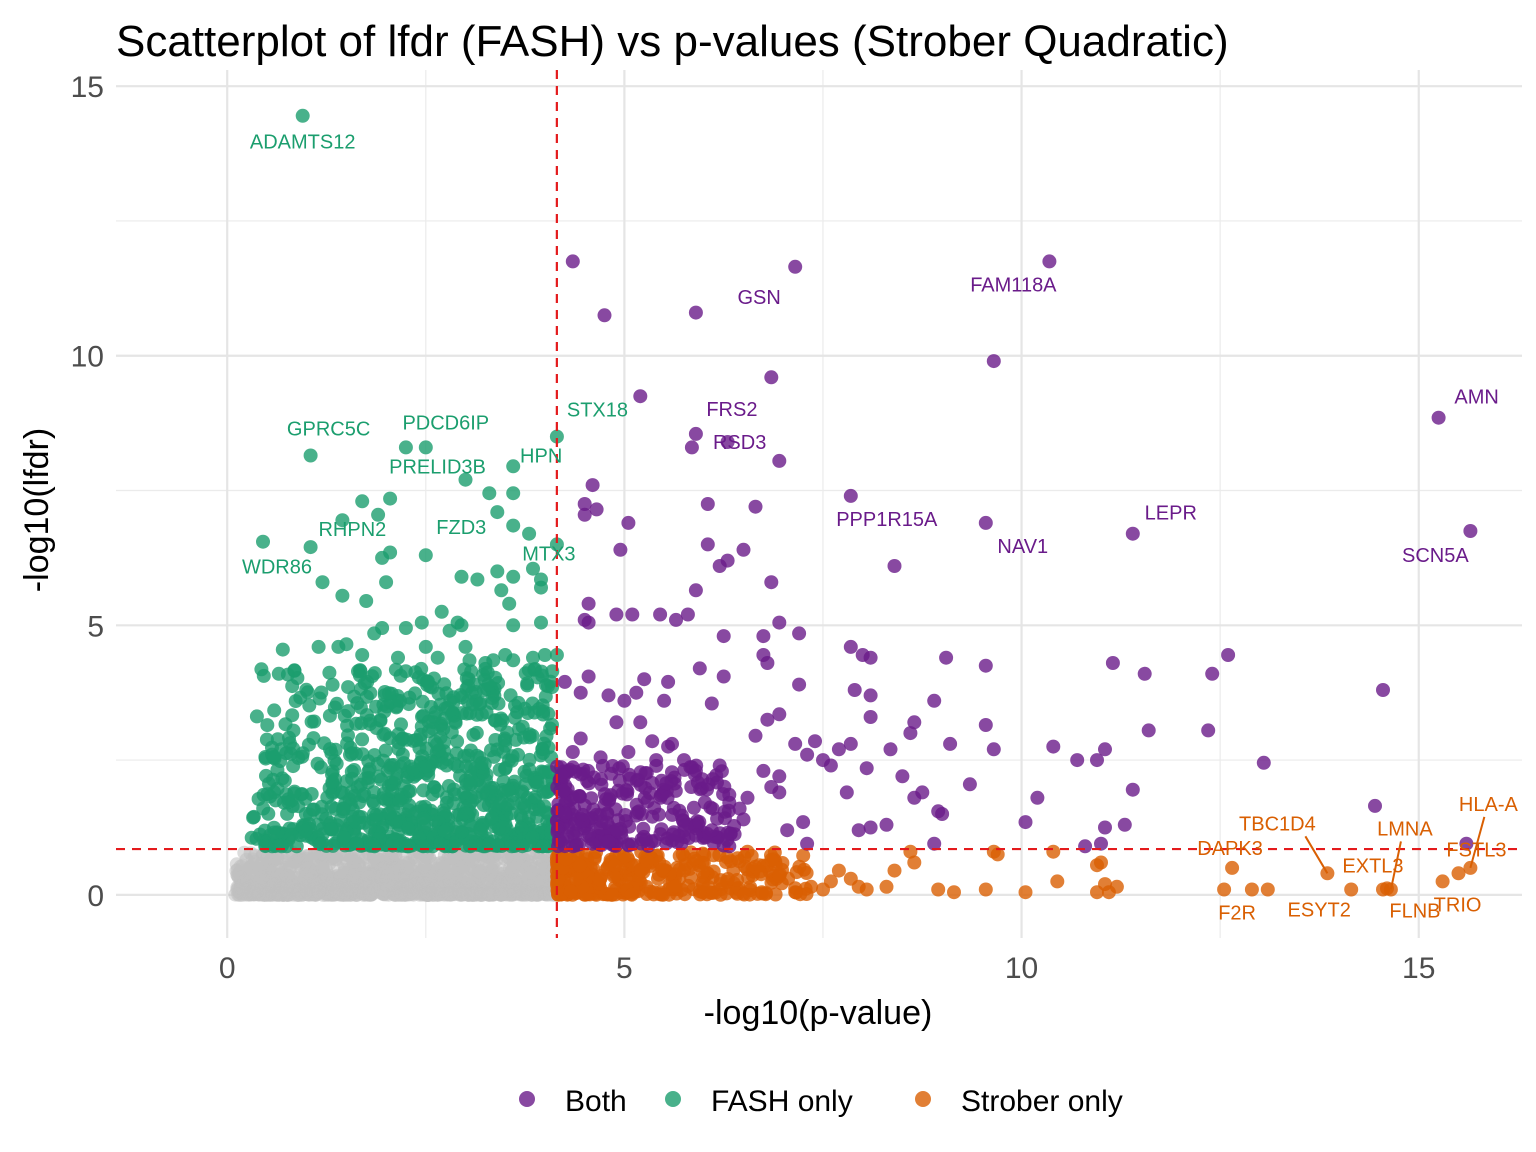 This screenshot has height=1152, width=1536. What do you see at coordinates (1414, 911) in the screenshot?
I see `annotation-label: FLNB` at bounding box center [1414, 911].